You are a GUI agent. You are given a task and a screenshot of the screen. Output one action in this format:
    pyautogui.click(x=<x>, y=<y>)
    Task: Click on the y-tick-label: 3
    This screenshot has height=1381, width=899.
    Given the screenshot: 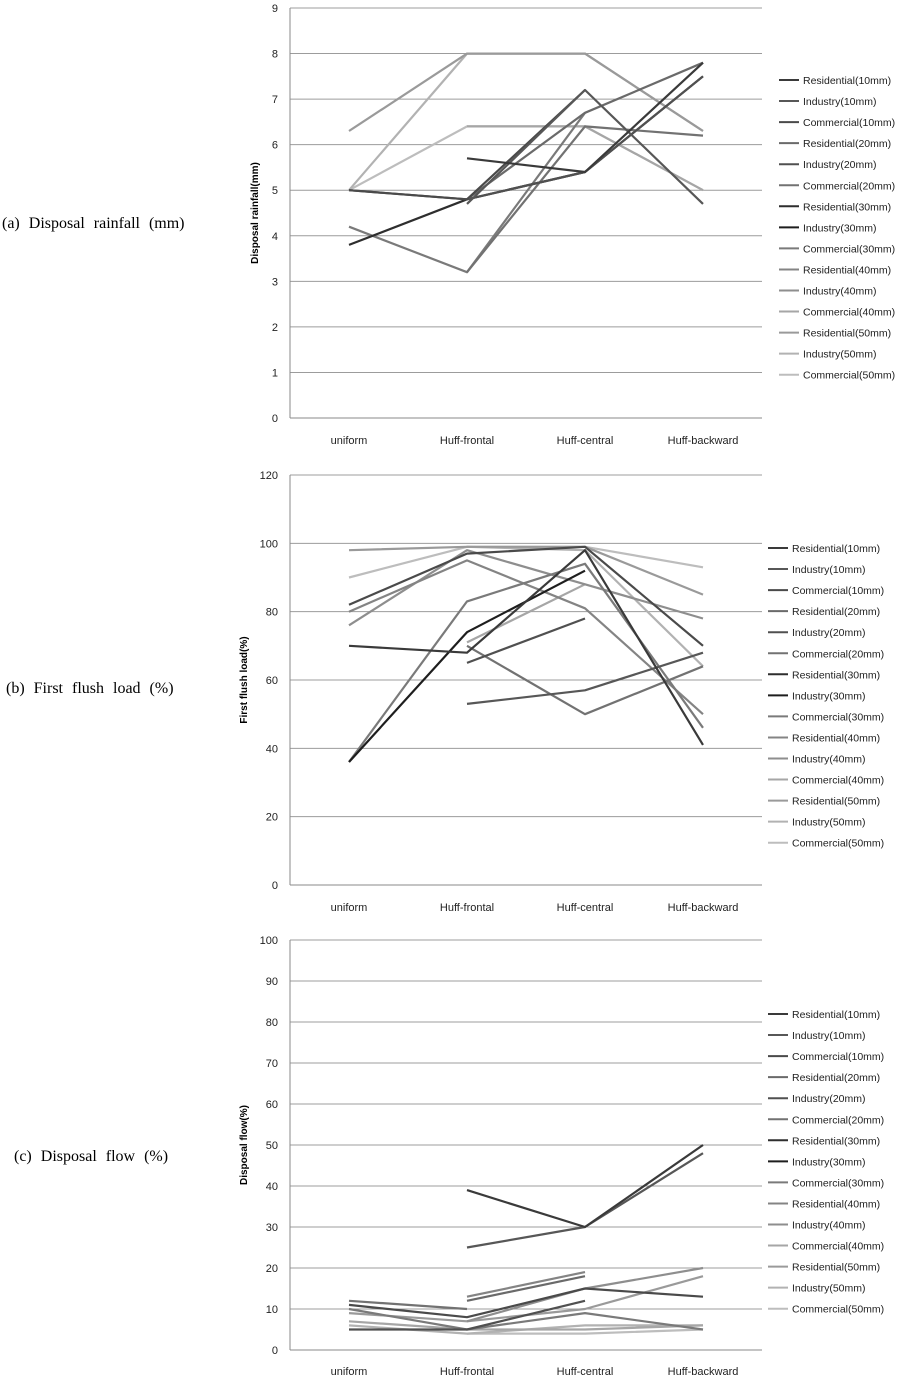 What is the action you would take?
    pyautogui.click(x=275, y=282)
    